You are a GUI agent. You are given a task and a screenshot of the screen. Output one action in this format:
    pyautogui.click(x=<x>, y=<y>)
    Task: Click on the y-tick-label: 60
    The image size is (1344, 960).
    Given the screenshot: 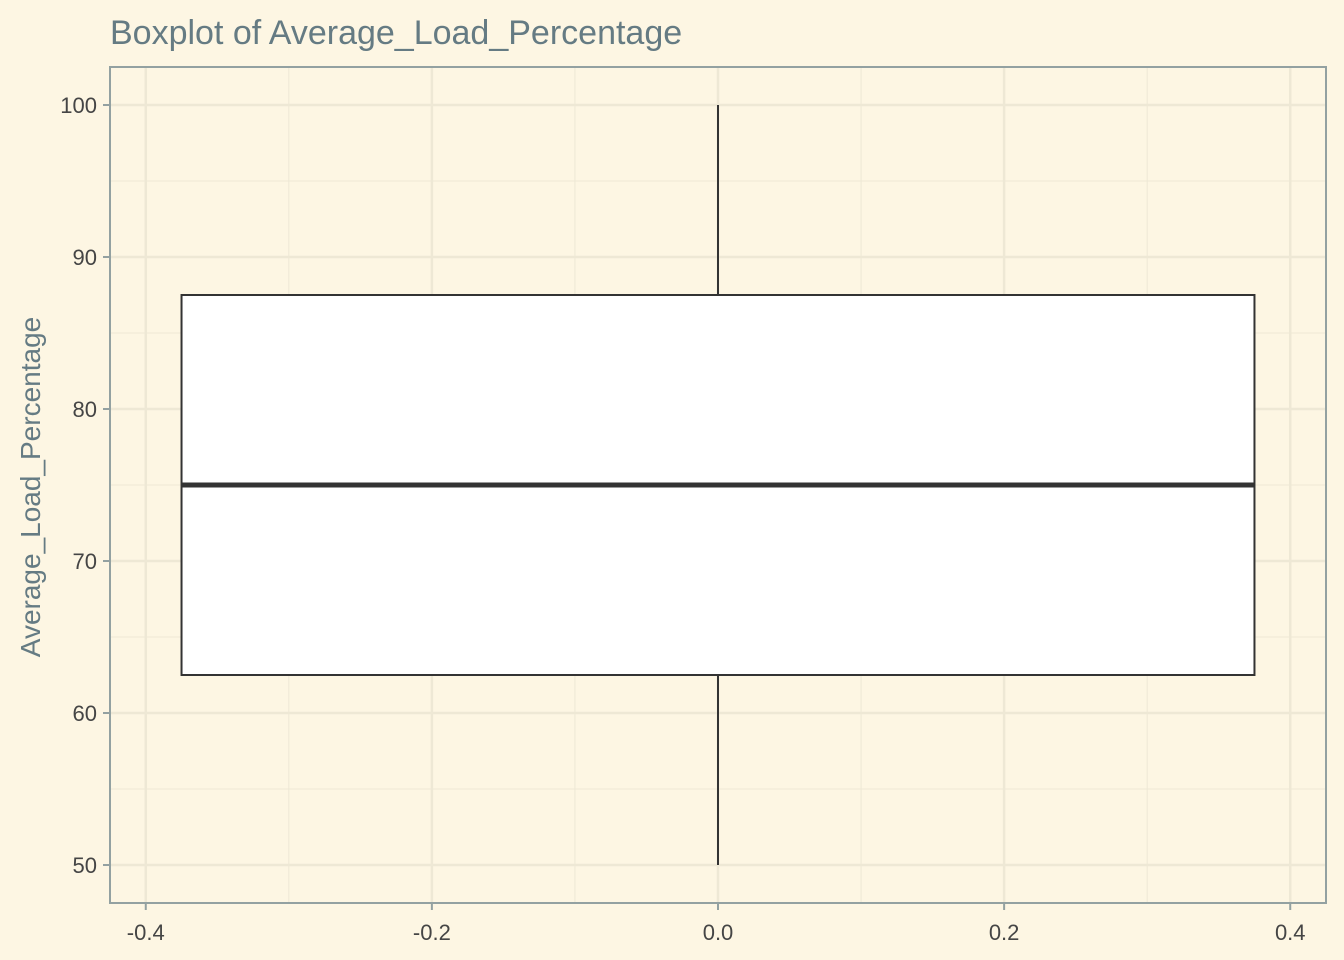 What is the action you would take?
    pyautogui.click(x=85, y=713)
    